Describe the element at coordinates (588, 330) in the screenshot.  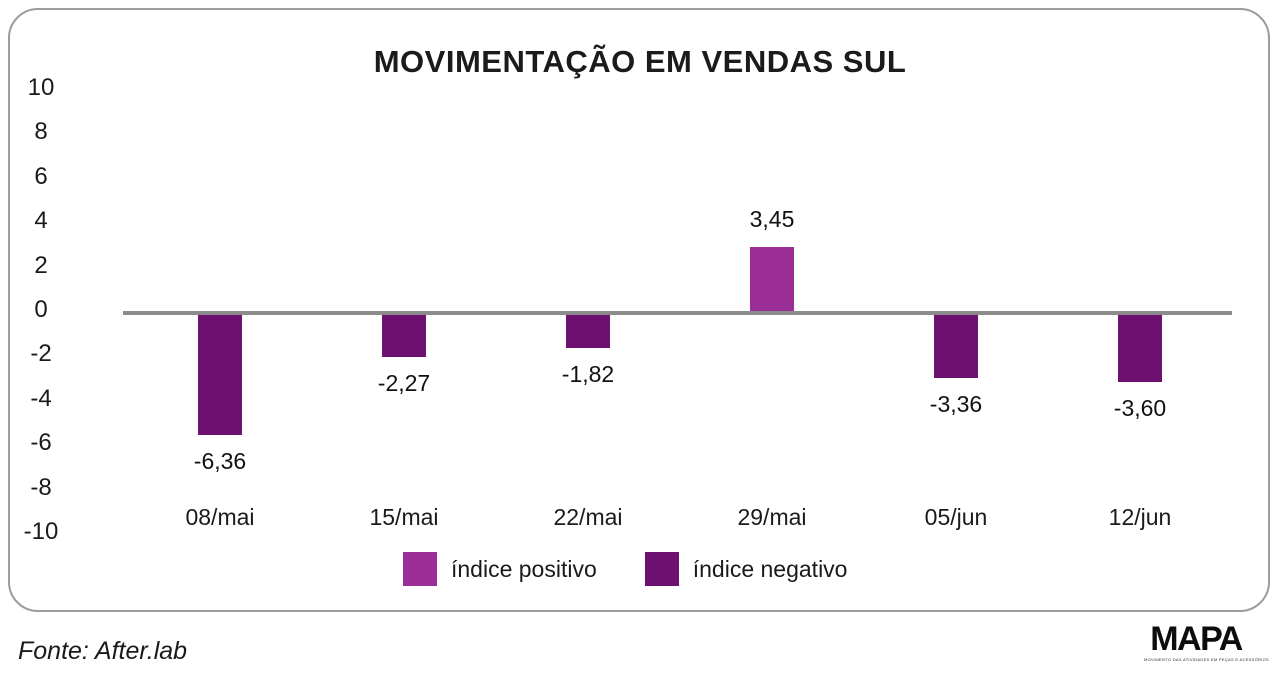
I see `bar-22-mai` at that location.